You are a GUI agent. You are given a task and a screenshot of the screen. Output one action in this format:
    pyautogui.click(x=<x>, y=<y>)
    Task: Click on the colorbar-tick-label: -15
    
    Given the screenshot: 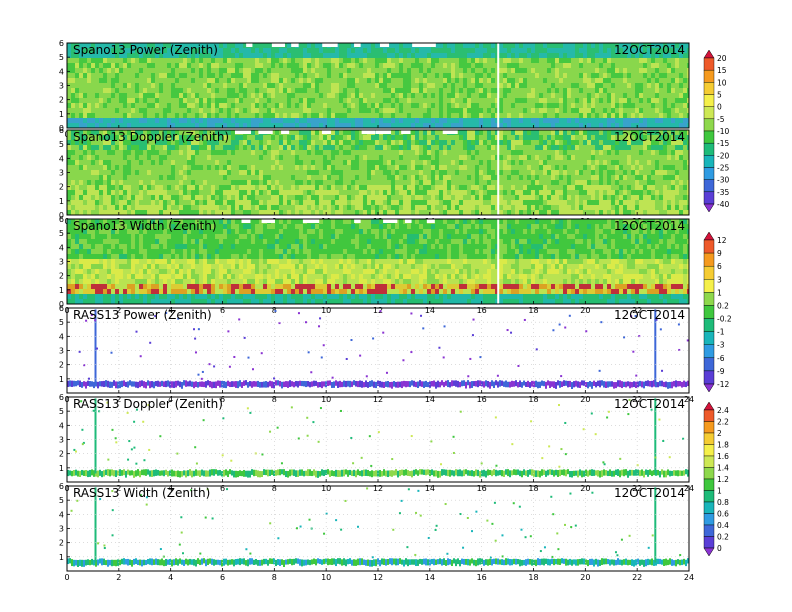 What is the action you would take?
    pyautogui.click(x=723, y=143)
    